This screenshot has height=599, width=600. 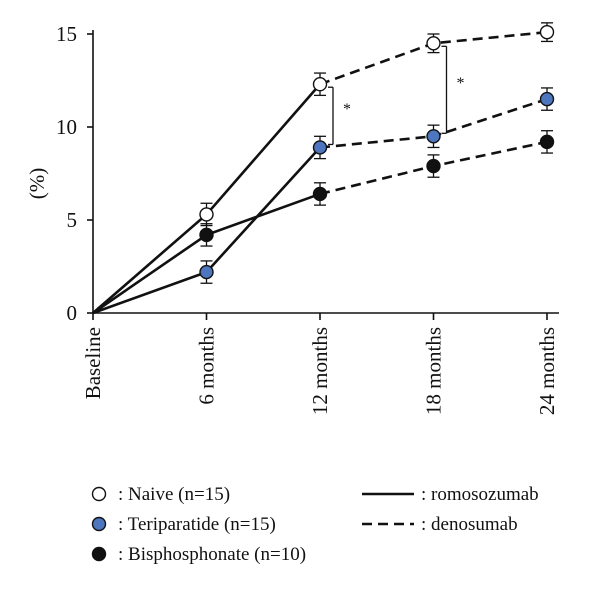 What do you see at coordinates (72, 313) in the screenshot?
I see `y-tick-label: 0` at bounding box center [72, 313].